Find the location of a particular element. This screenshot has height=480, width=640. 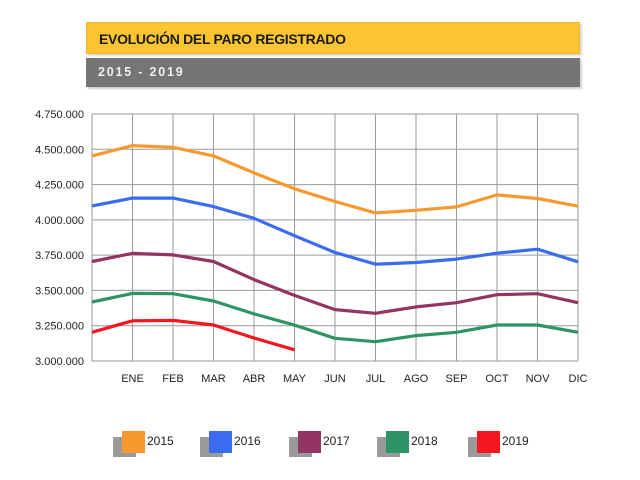

y-tick-label: 4.500.000 is located at coordinates (59, 150).